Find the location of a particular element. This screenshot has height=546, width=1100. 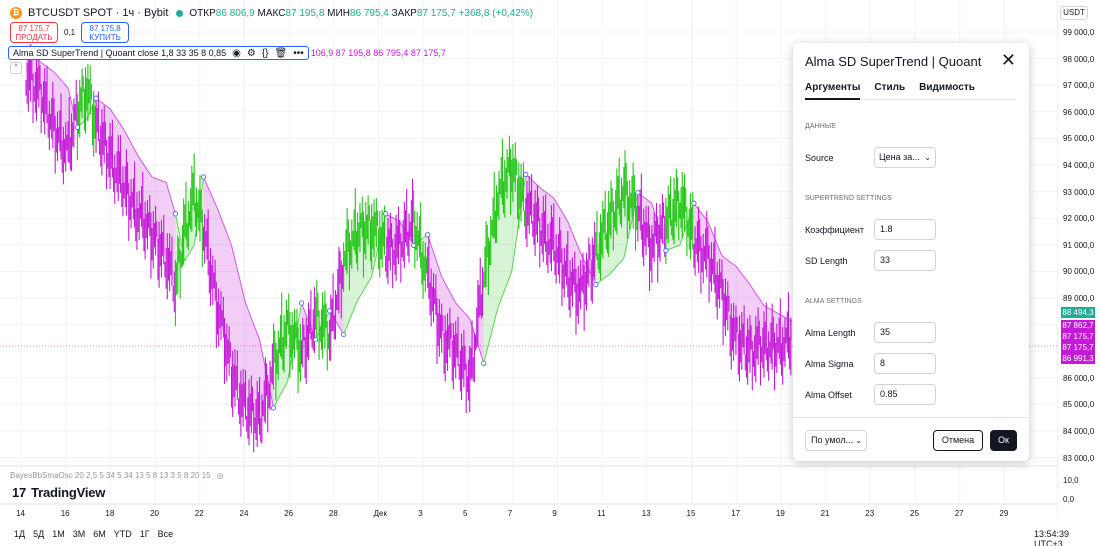

time-tick: 28 is located at coordinates (333, 513).